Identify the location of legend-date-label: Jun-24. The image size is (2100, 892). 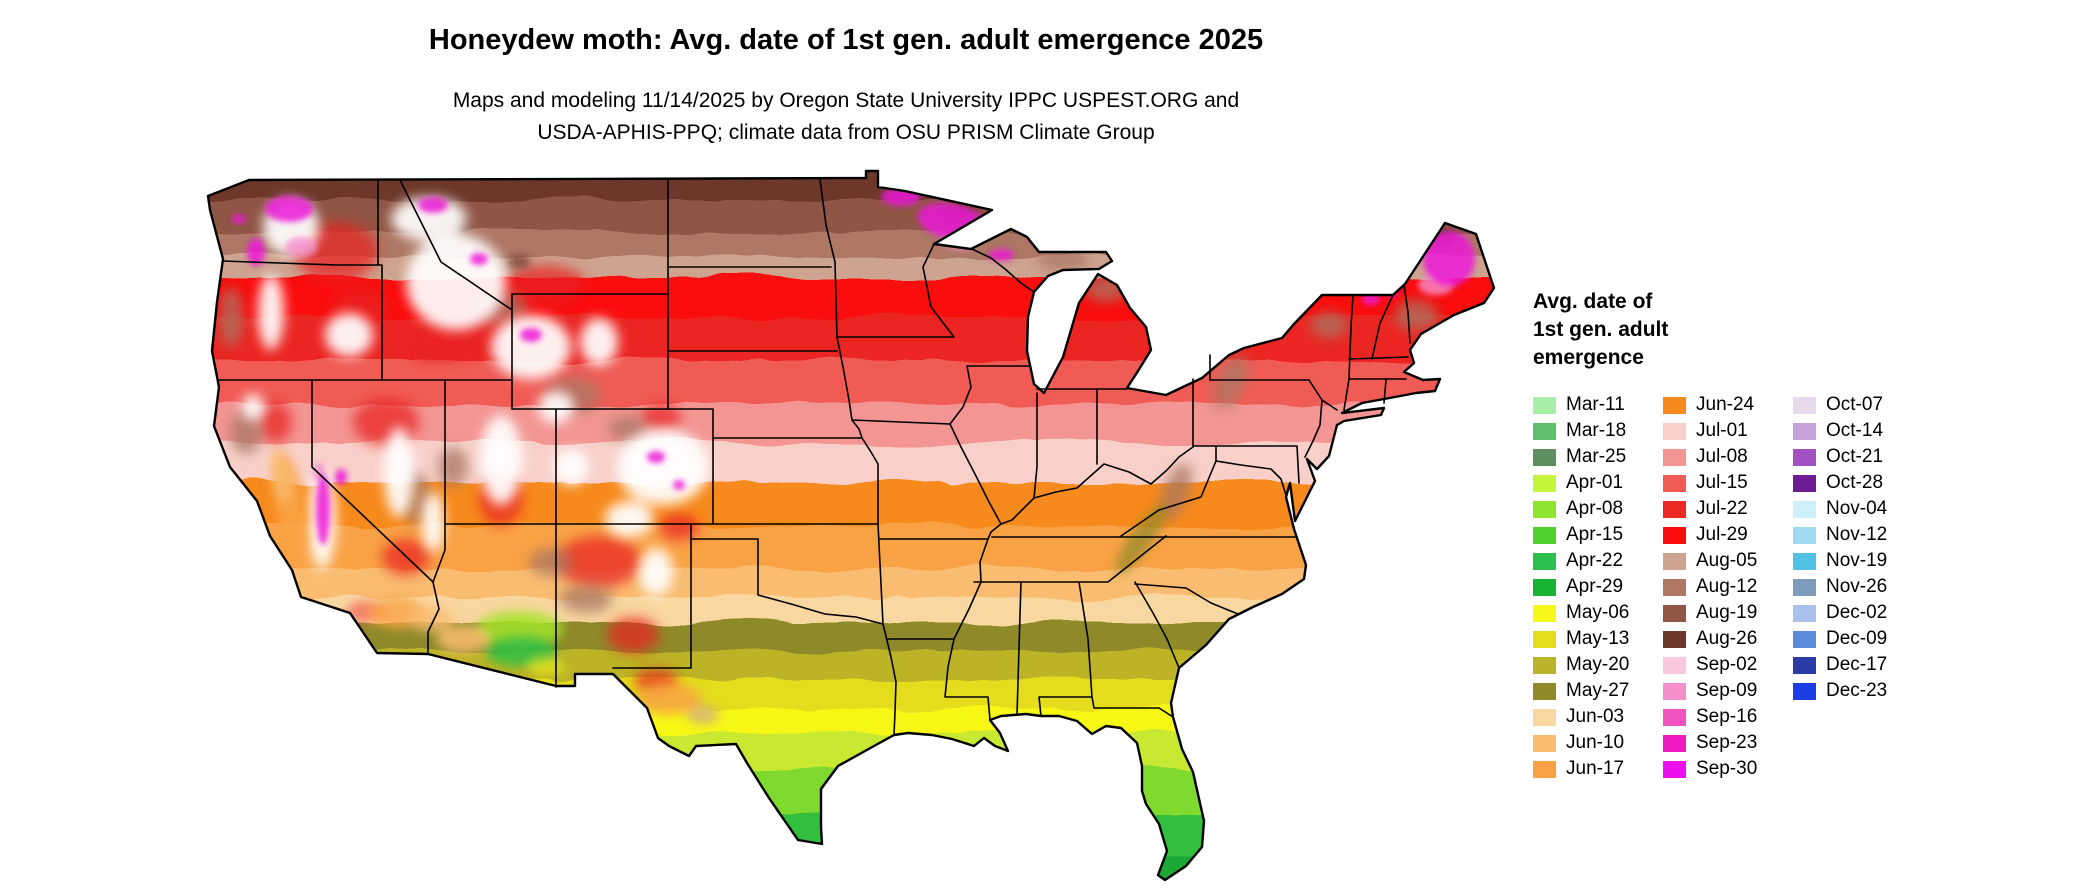
(1725, 404).